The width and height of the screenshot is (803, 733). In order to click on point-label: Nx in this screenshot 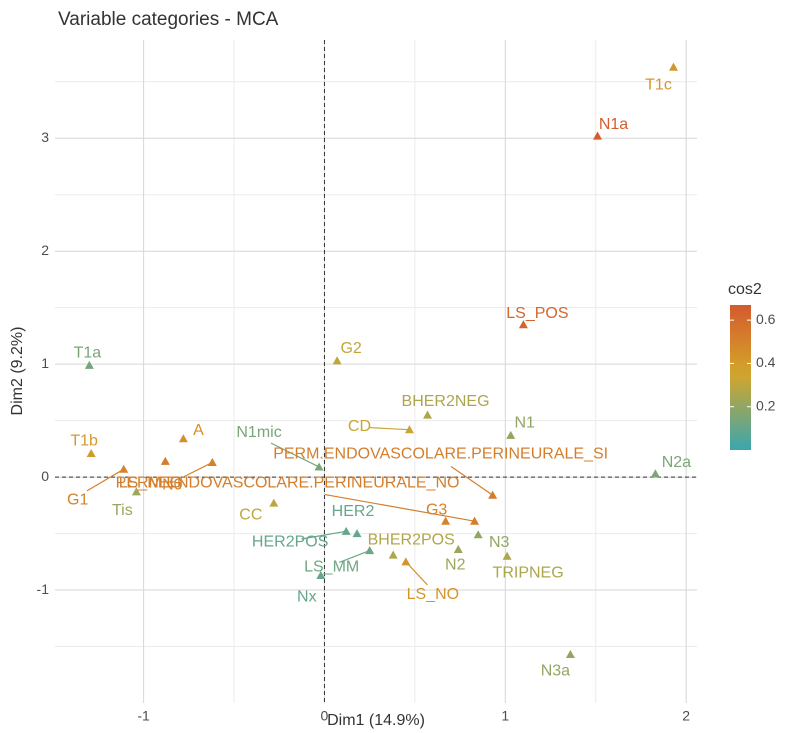, I will do `click(307, 597)`.